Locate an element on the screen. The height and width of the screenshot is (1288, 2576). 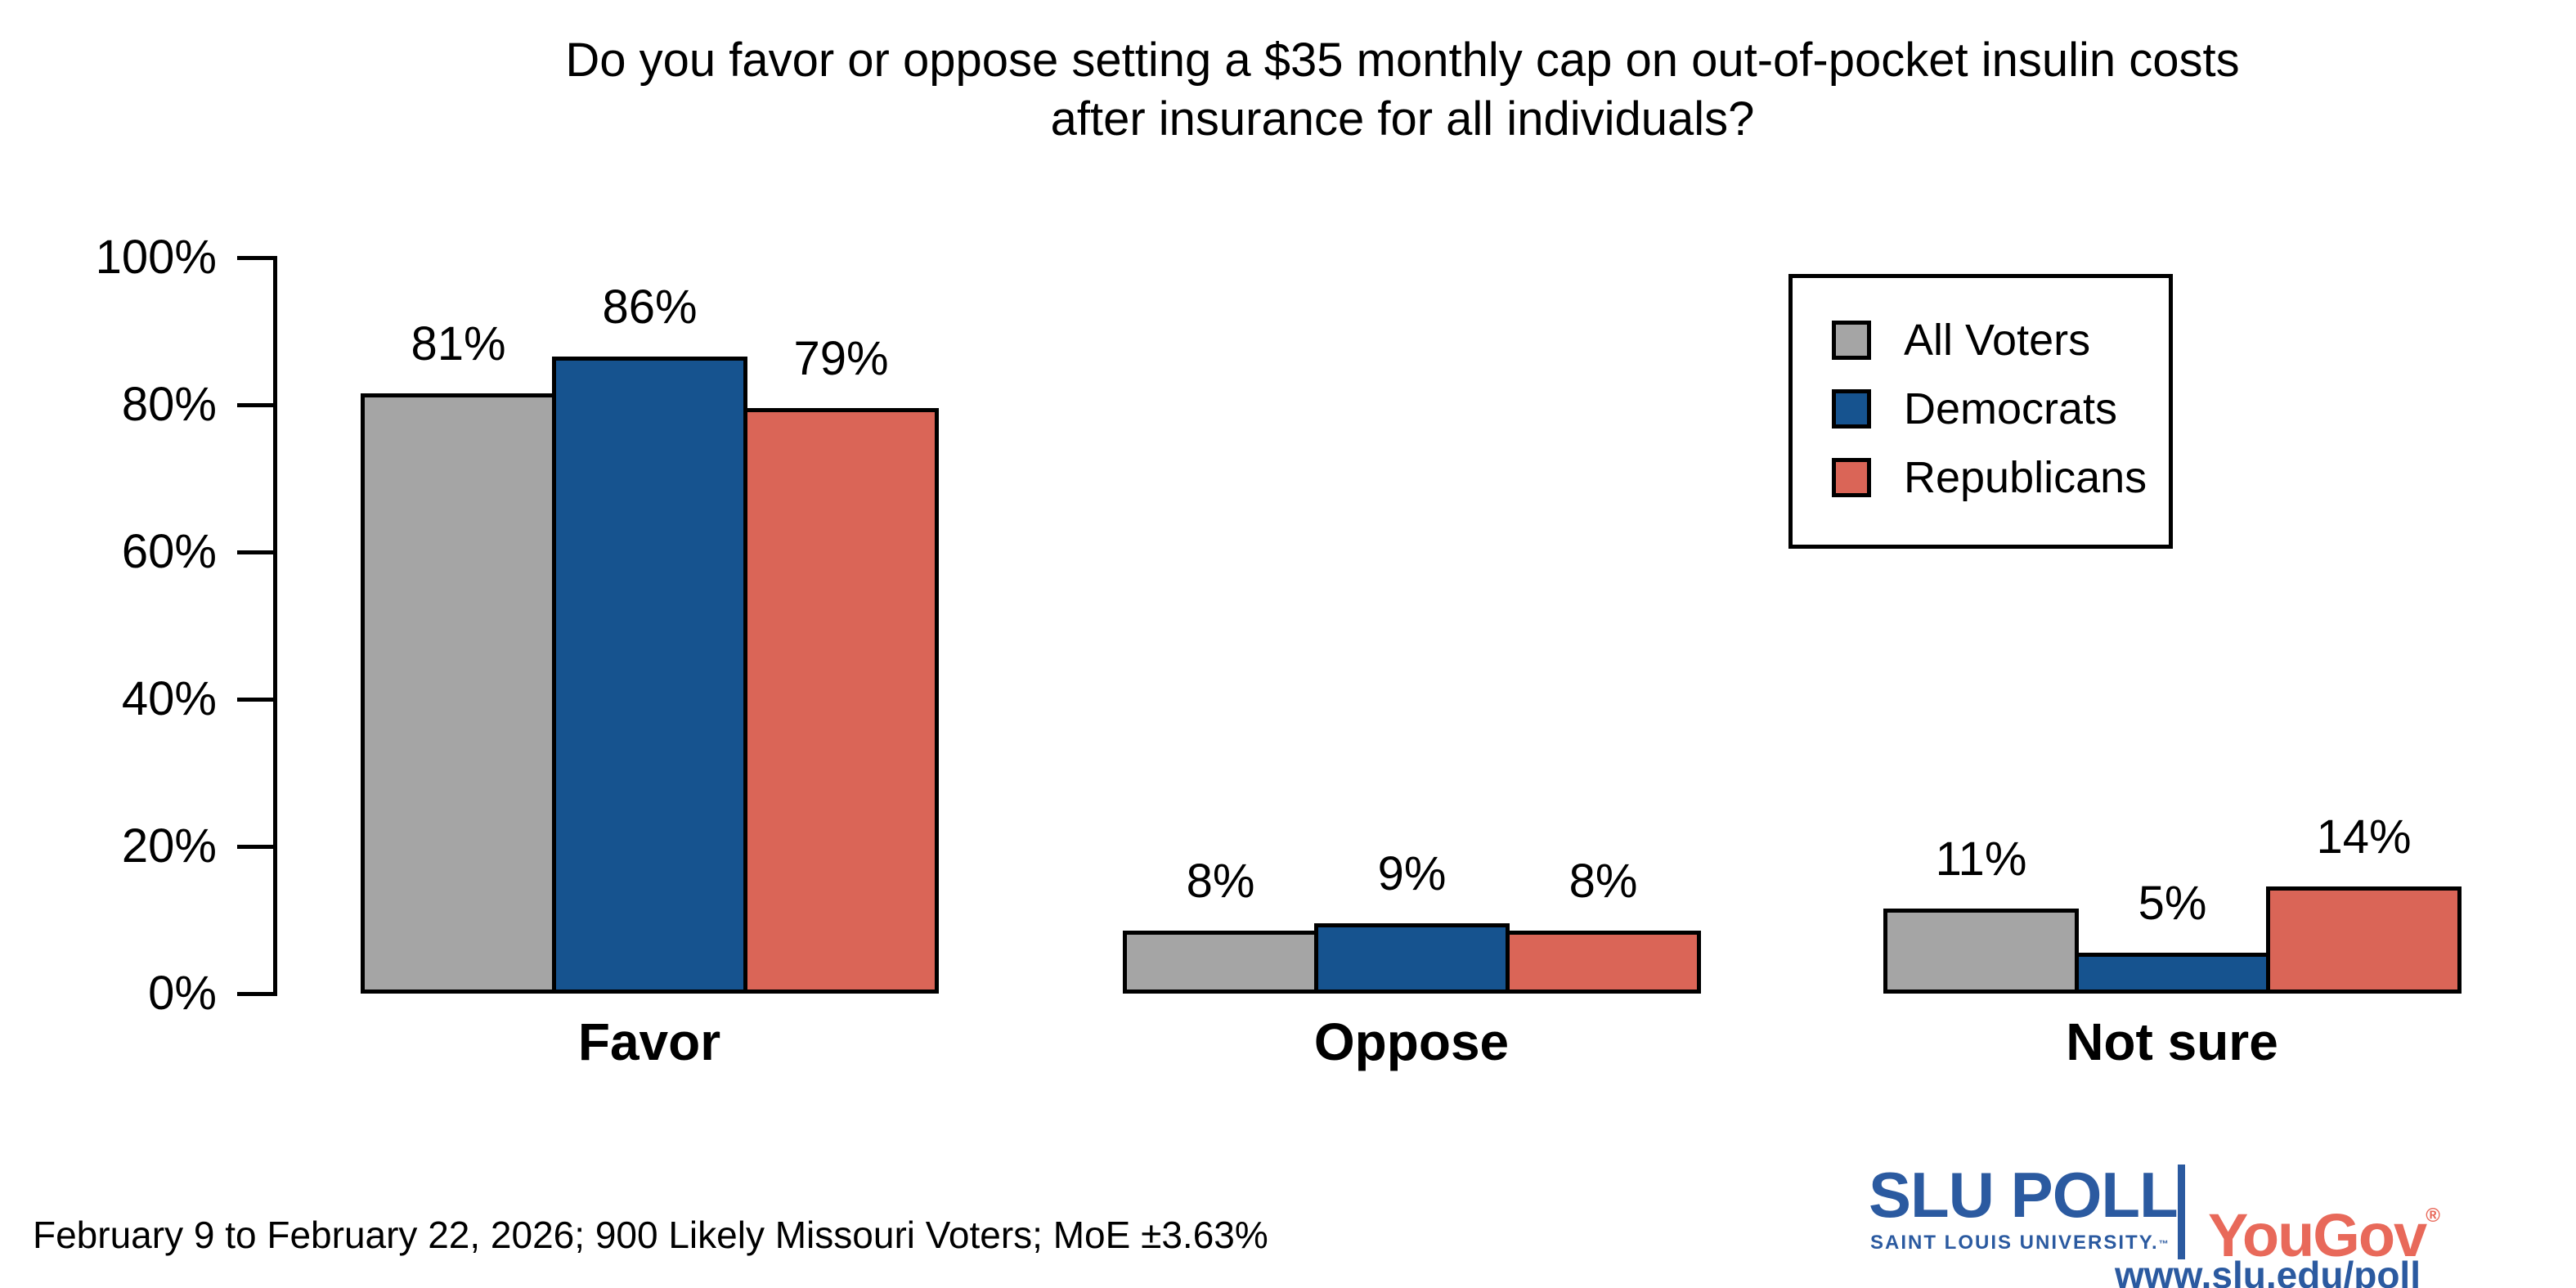
bar-favor-republicans is located at coordinates (841, 701).